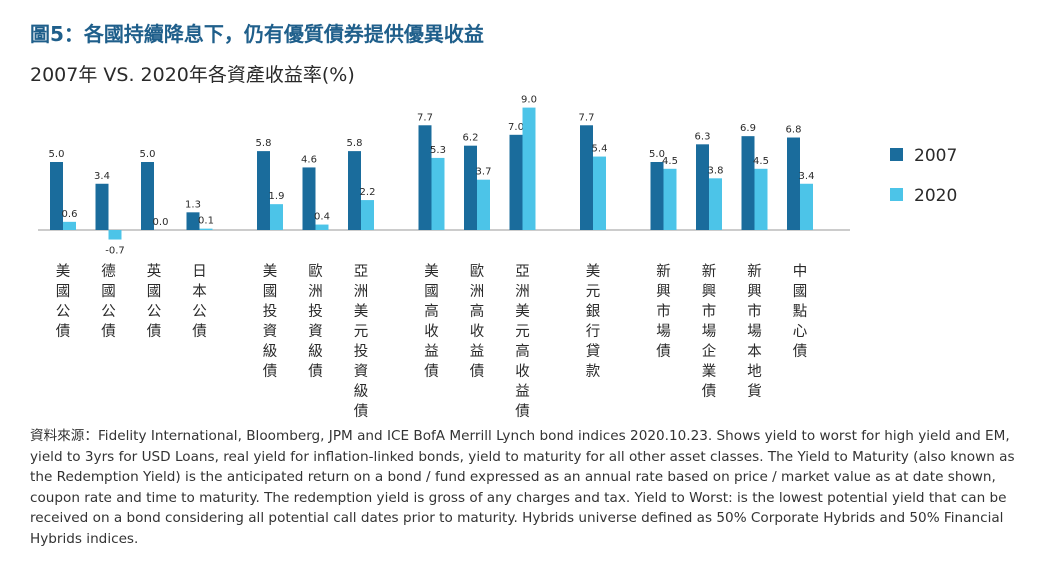 The width and height of the screenshot is (1061, 563). Describe the element at coordinates (148, 154) in the screenshot. I see `value-label-2007-3: 5.0` at that location.